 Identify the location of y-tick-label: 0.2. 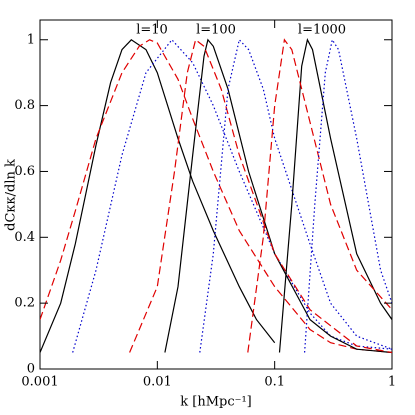
(24, 303).